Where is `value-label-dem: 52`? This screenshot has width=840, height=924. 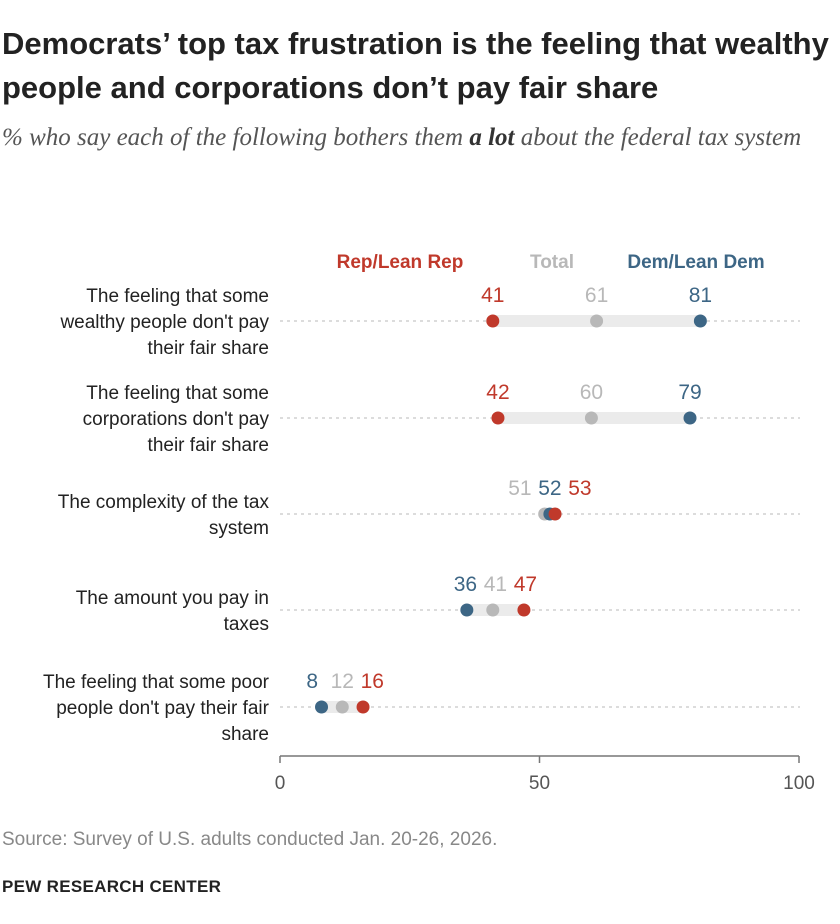 value-label-dem: 52 is located at coordinates (549, 488).